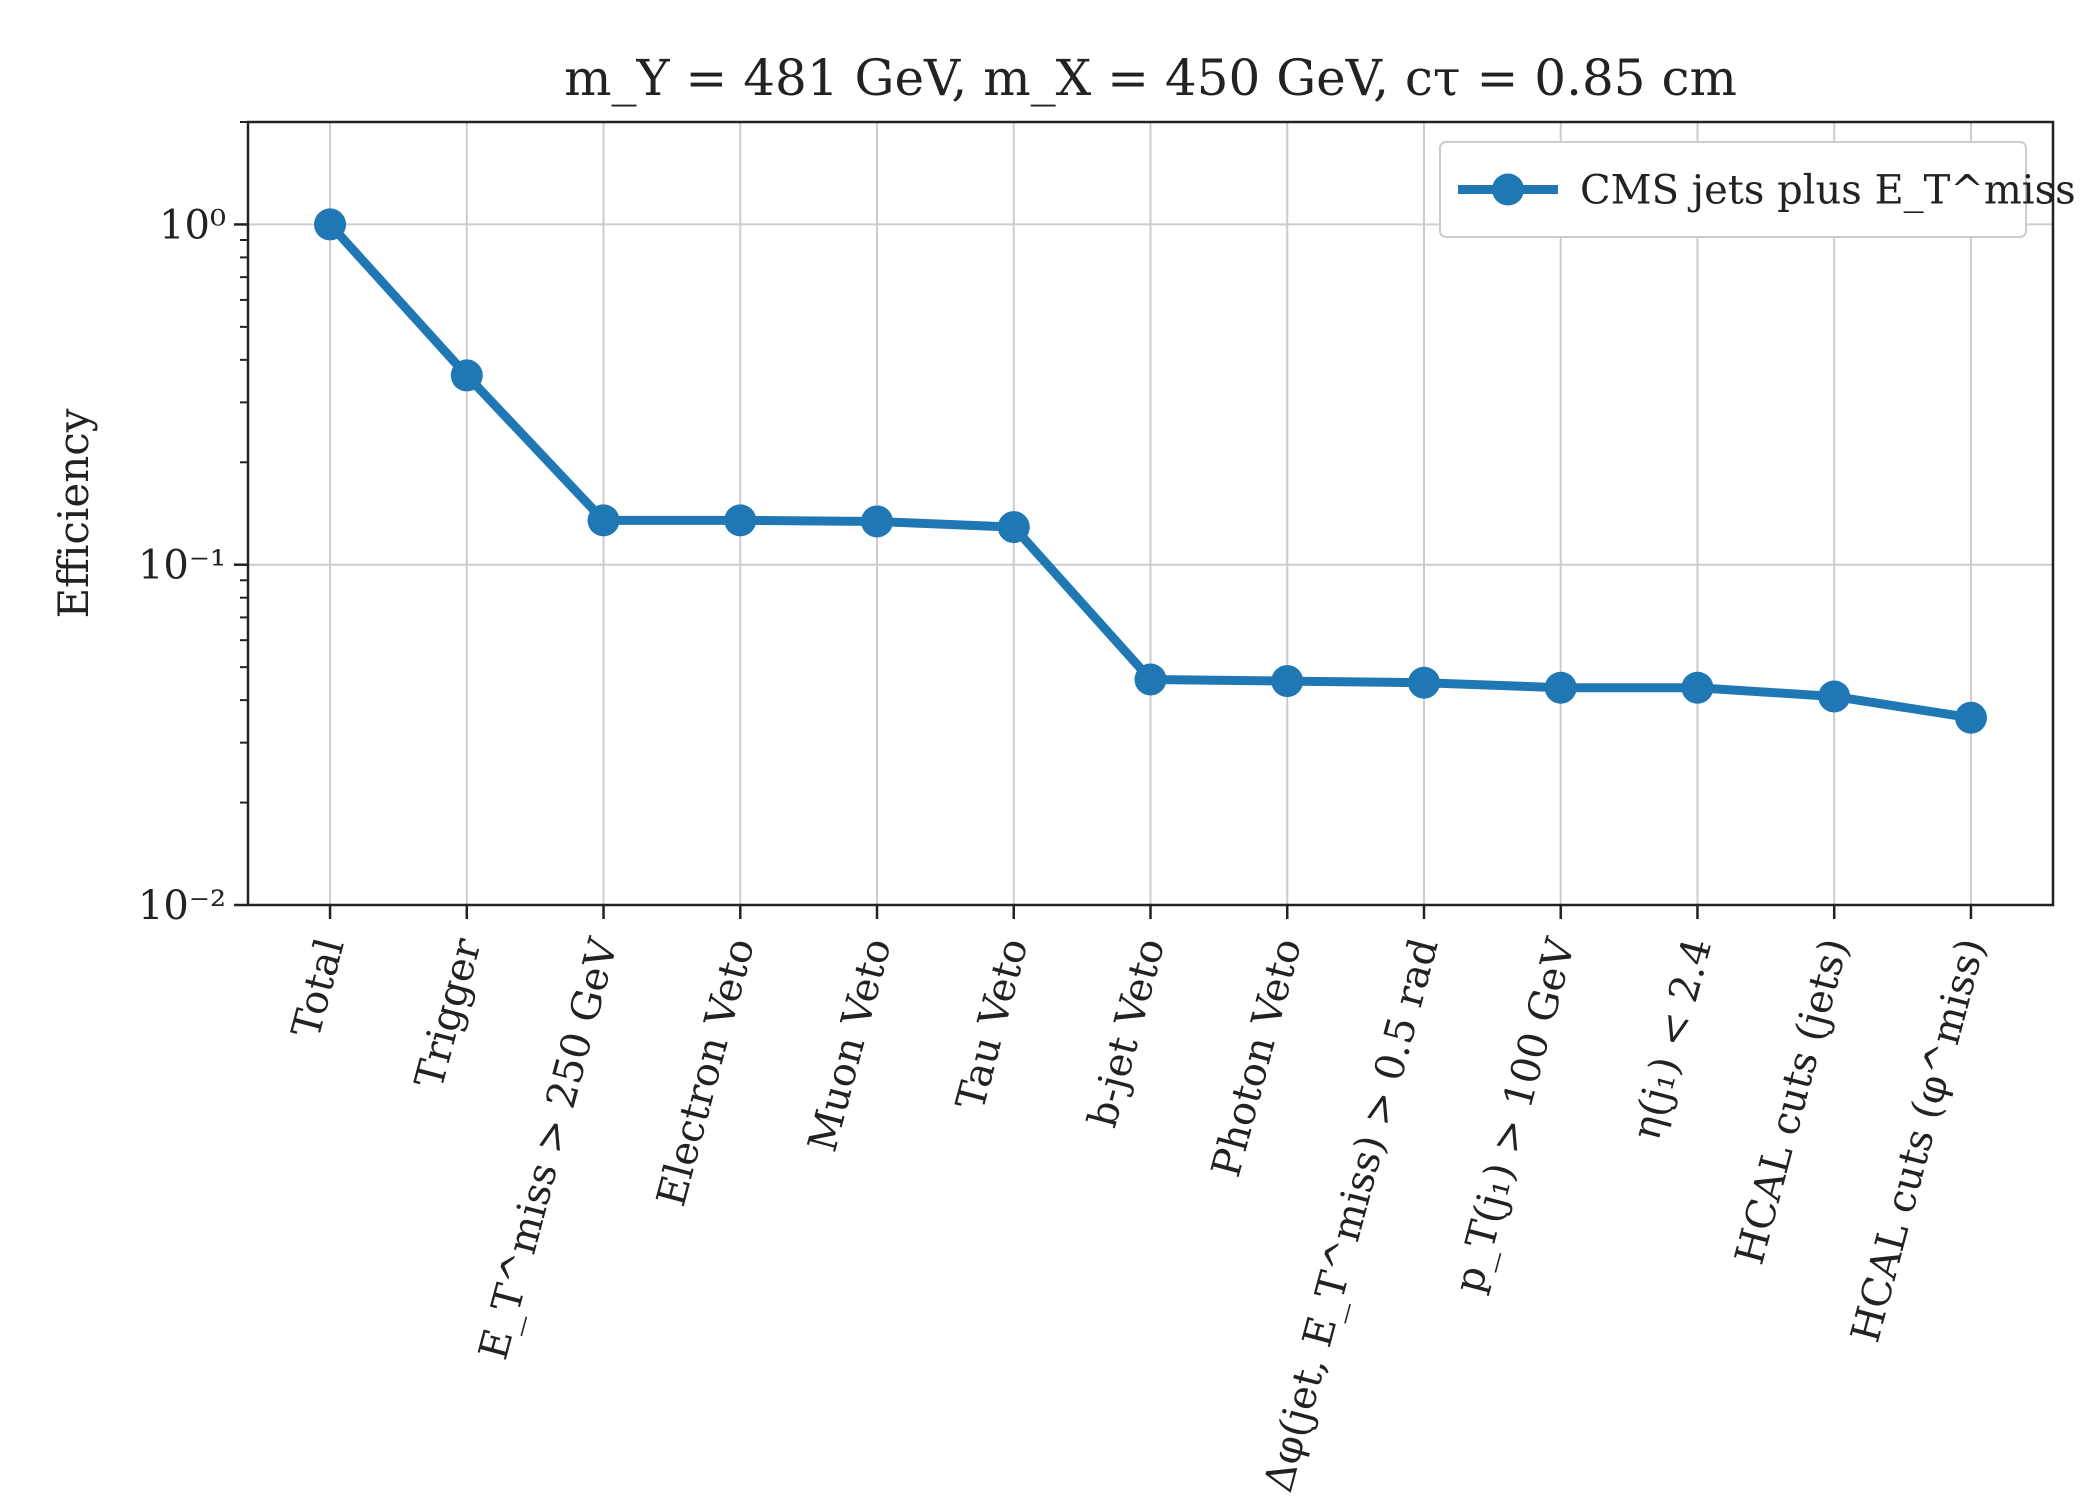 The height and width of the screenshot is (1500, 2100). Describe the element at coordinates (549, 1149) in the screenshot. I see `x-tick-label: E_T^miss > 250 GeV` at that location.